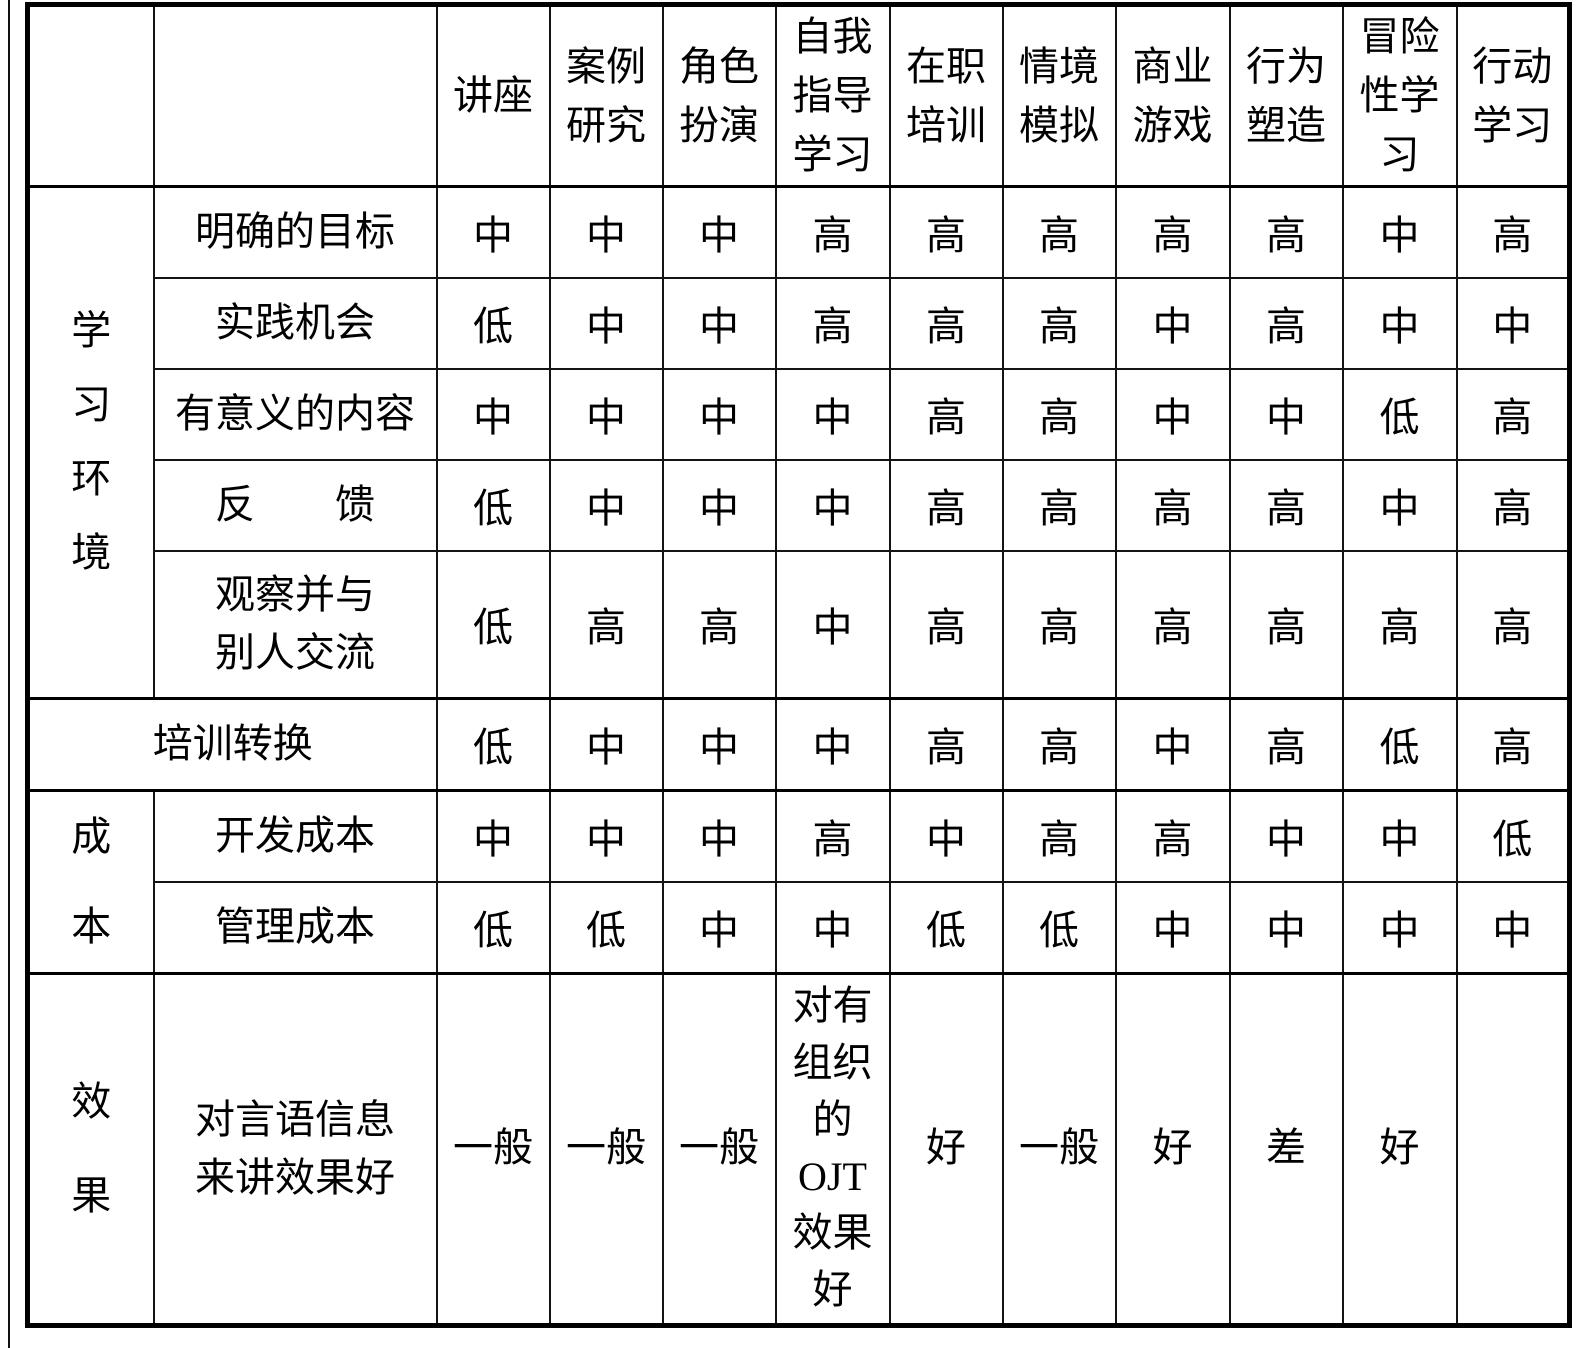 This screenshot has width=1586, height=1348. Describe the element at coordinates (832, 95) in the screenshot. I see `column-header-self-directed: 自我 指导 学习` at that location.